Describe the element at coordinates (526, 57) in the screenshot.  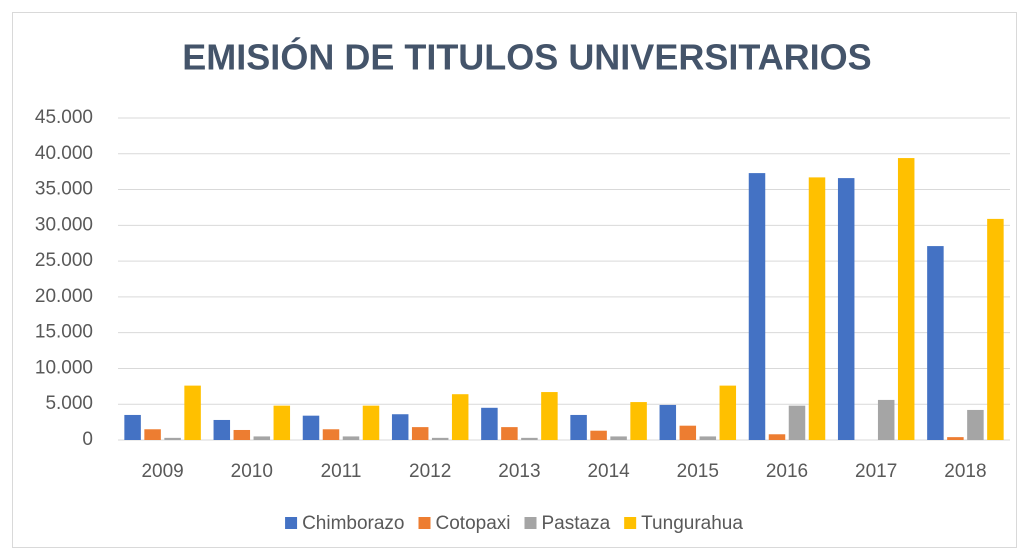
I see `chart-title: EMISIÓN DE TITULOS UNIVERSITARIOS` at that location.